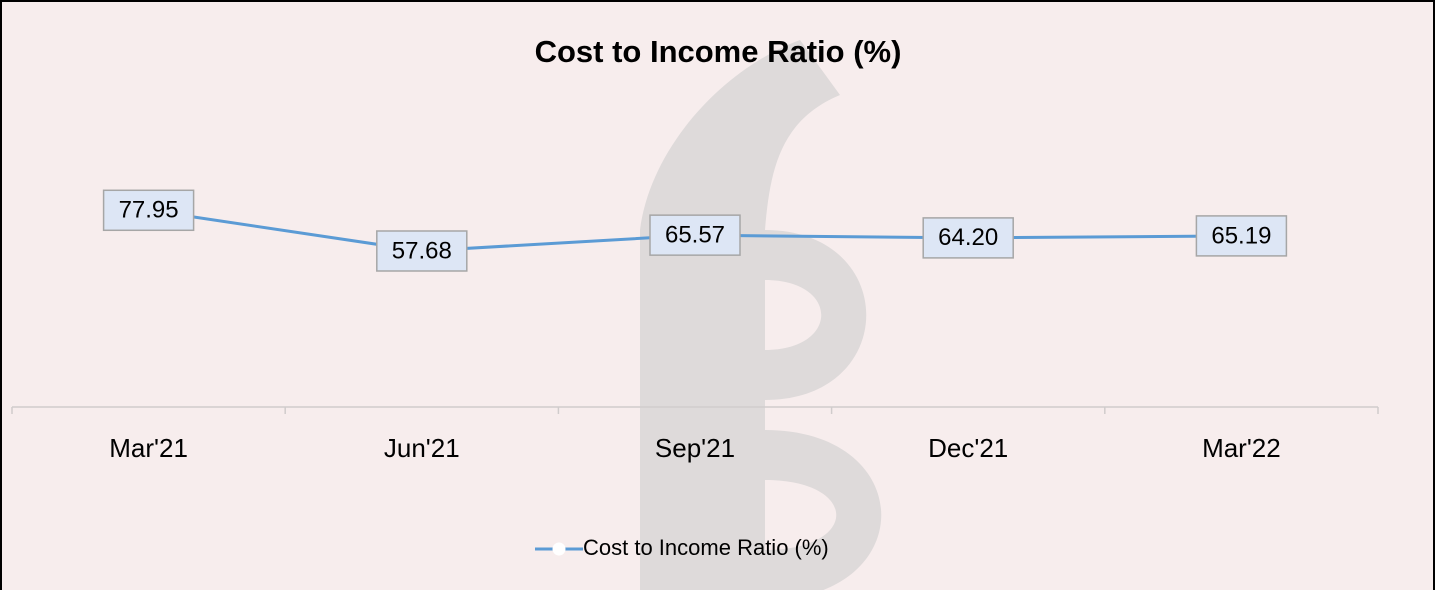 Image resolution: width=1435 pixels, height=590 pixels. What do you see at coordinates (718, 51) in the screenshot?
I see `chart-title: Cost to Income Ratio (%)` at bounding box center [718, 51].